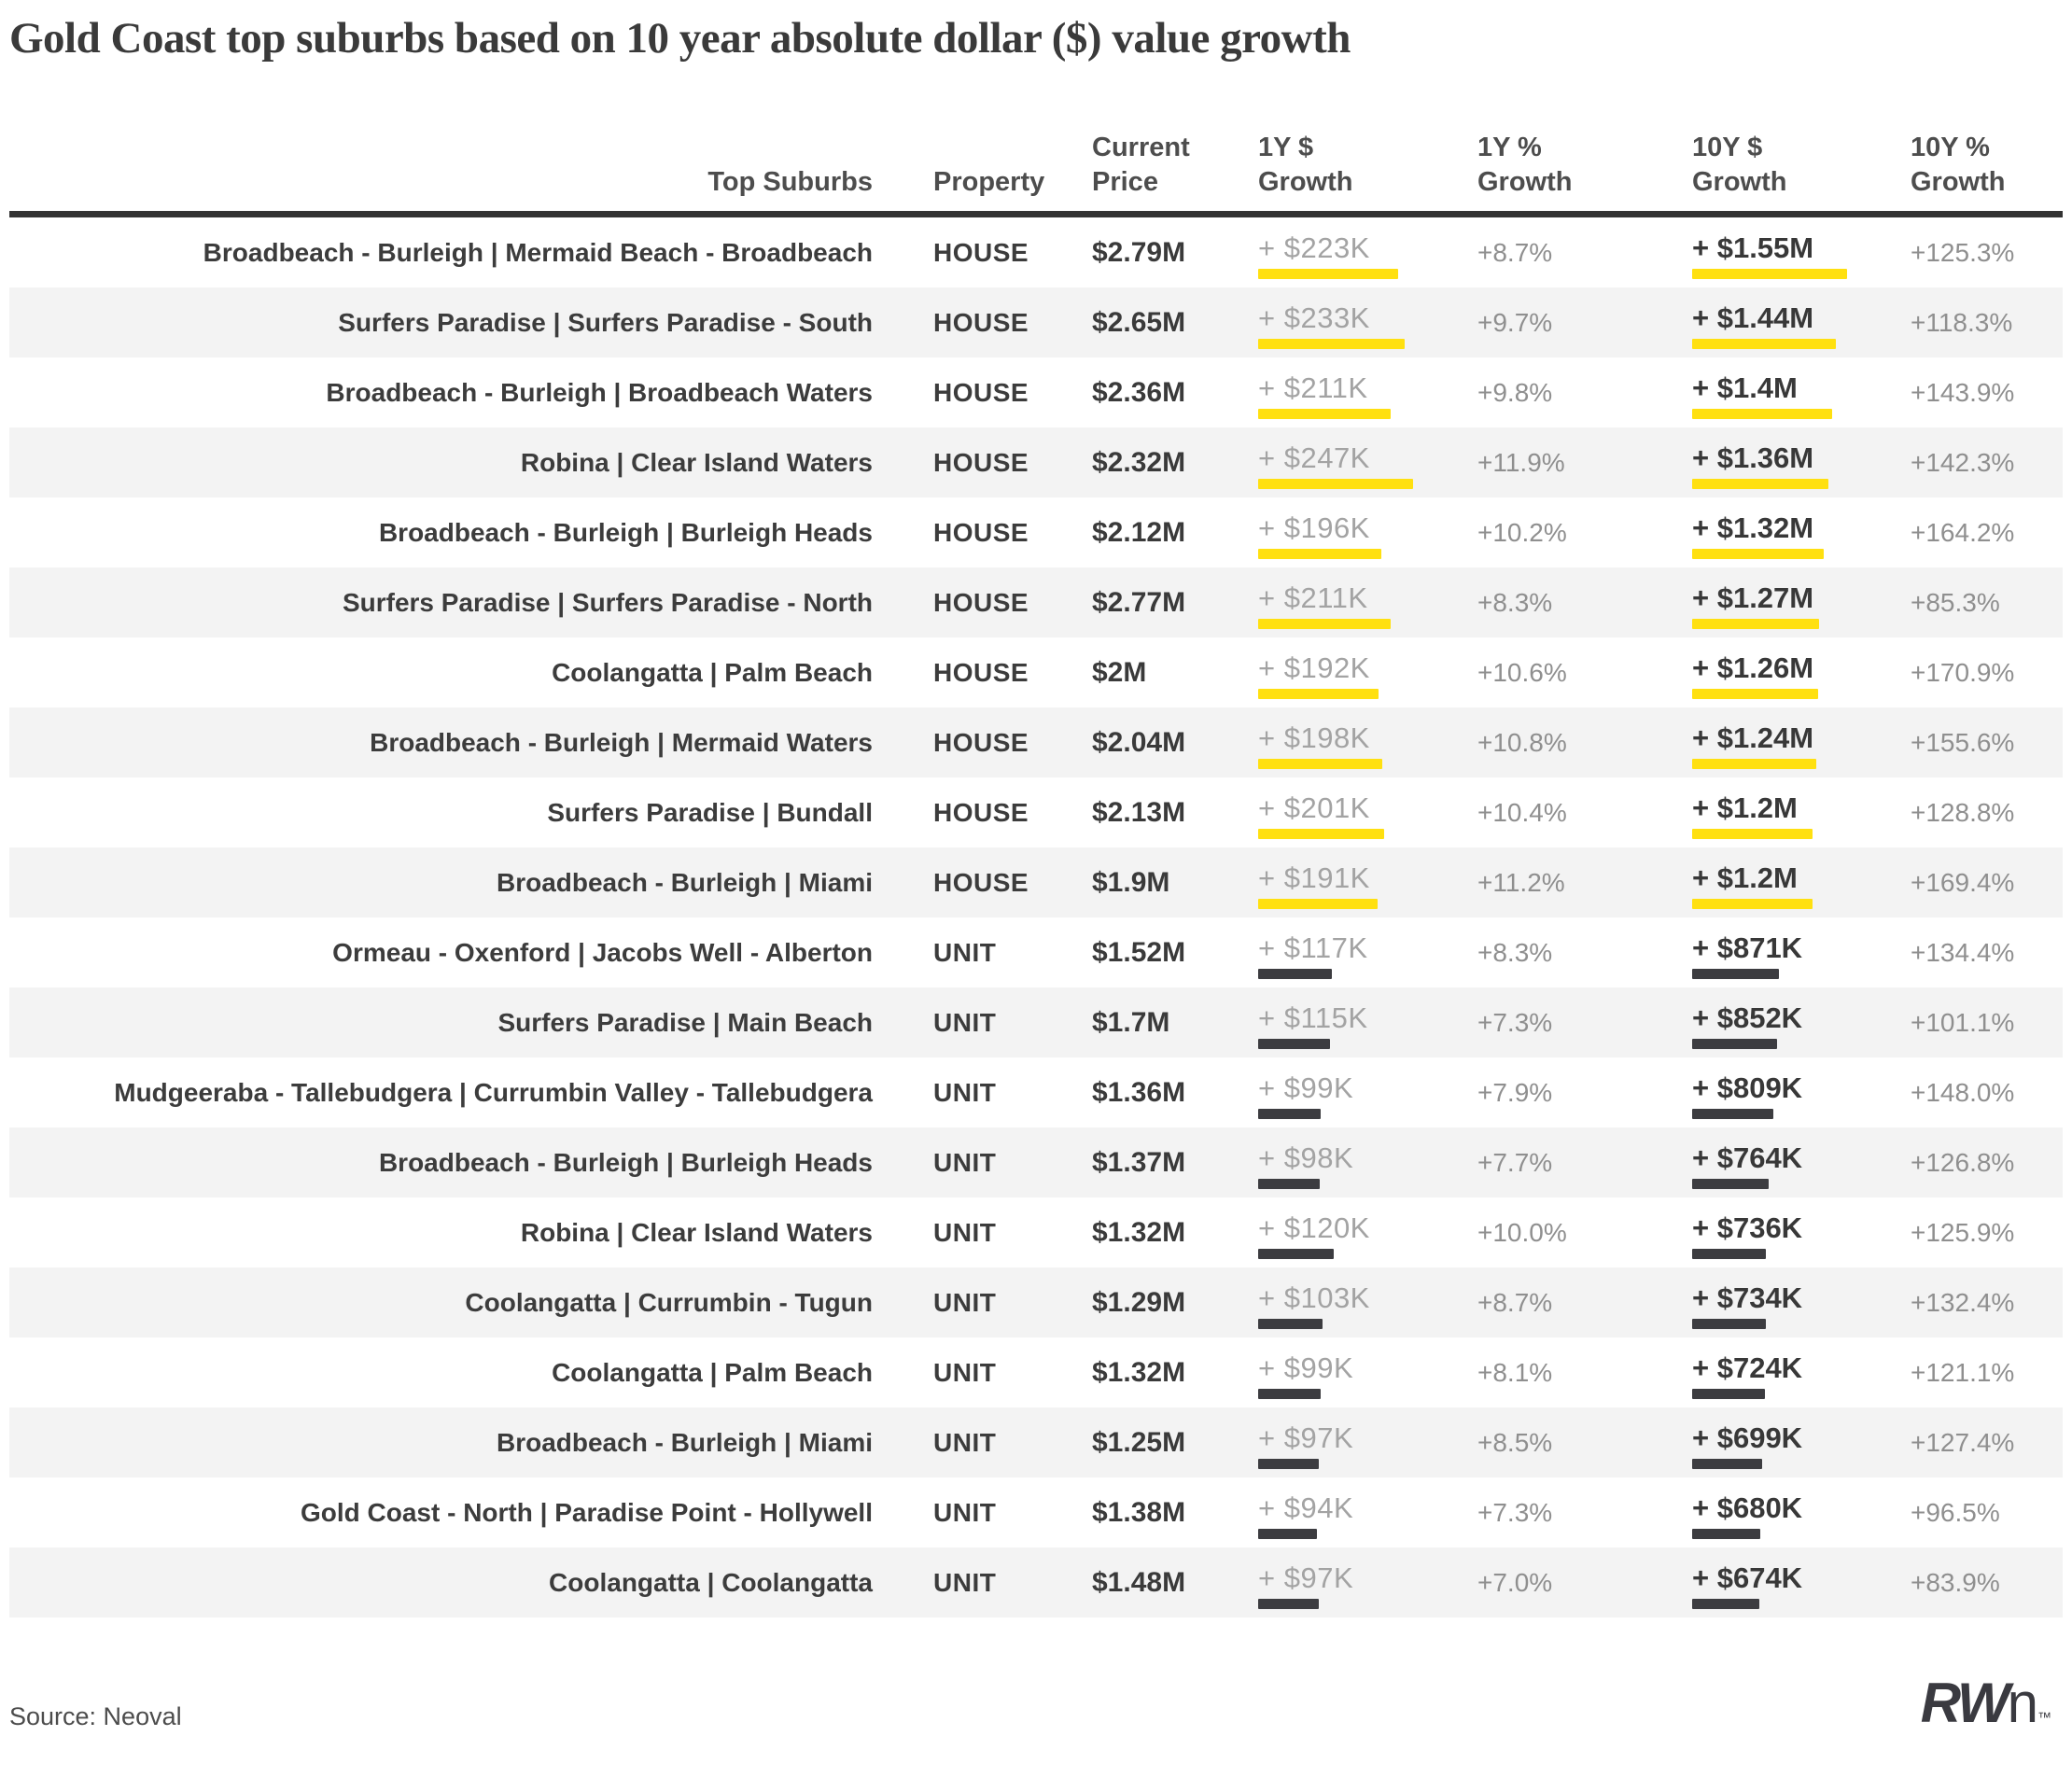 The image size is (2072, 1792). Describe the element at coordinates (1522, 532) in the screenshot. I see `growth-1y-pct: +10.2%` at that location.